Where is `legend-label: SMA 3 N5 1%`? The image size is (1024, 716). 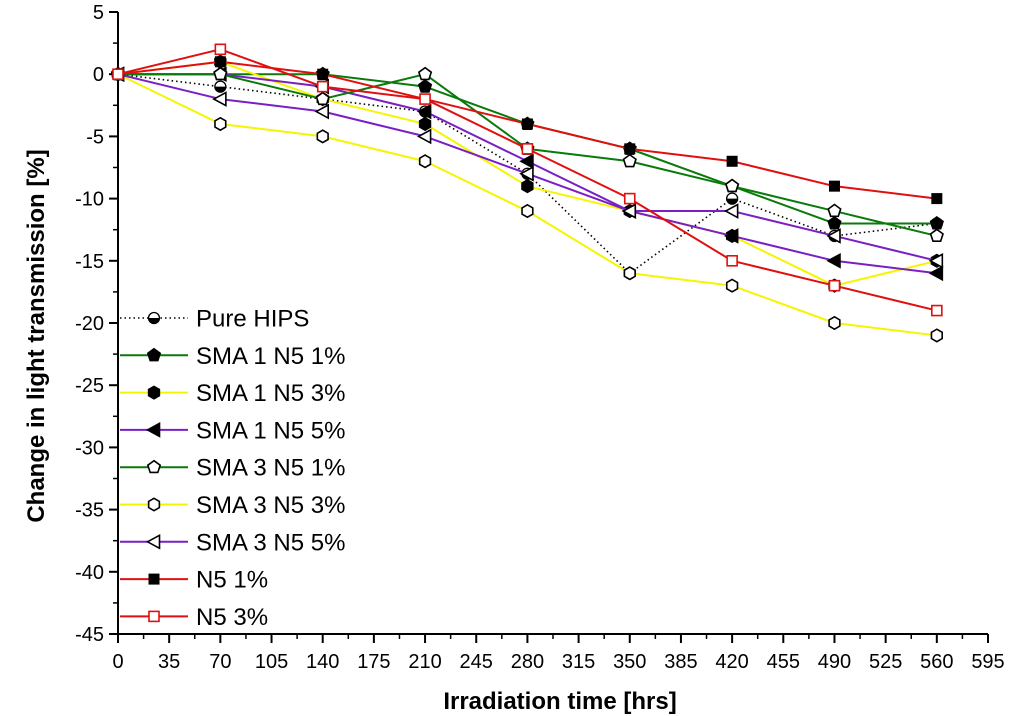
legend-label: SMA 3 N5 1% is located at coordinates (270, 468).